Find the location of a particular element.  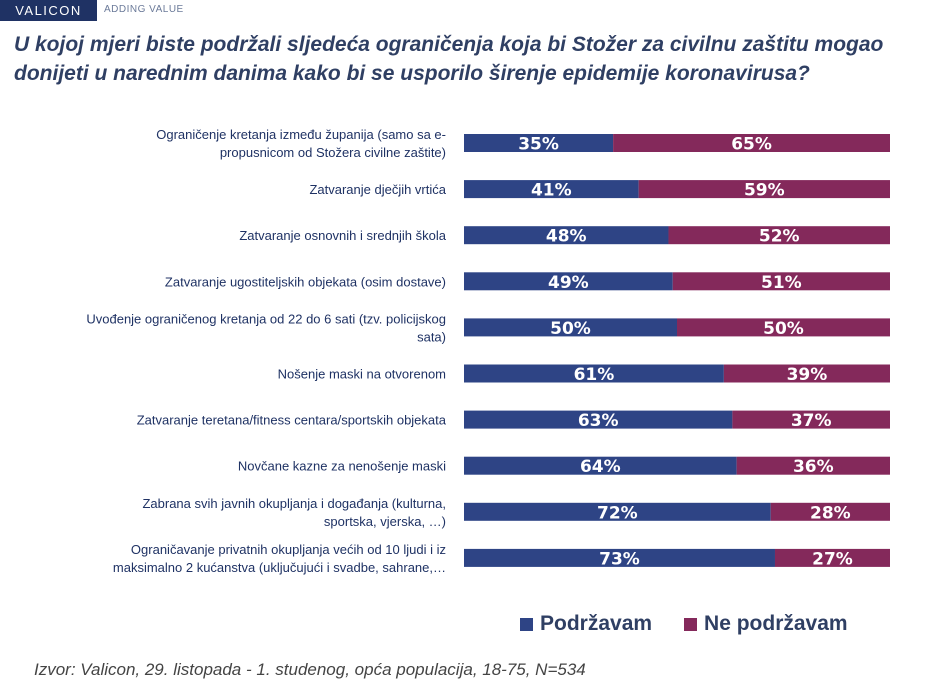

data-label-support: 35% is located at coordinates (538, 145).